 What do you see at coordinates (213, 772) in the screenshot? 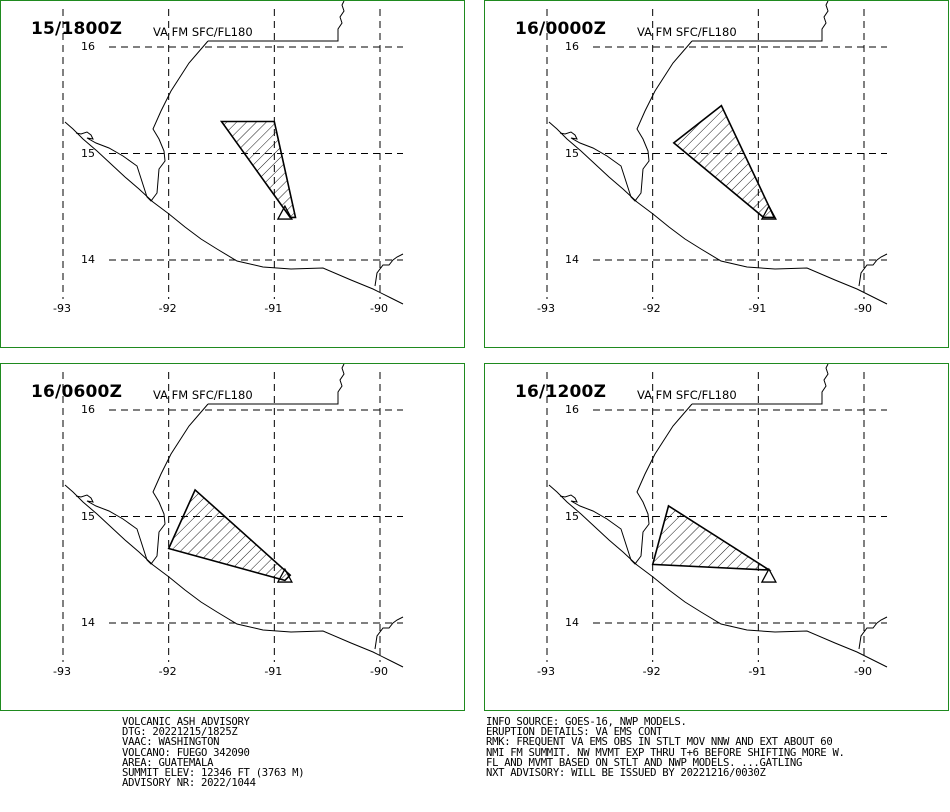
I see `advisory-line: SUMMIT ELEV: 12346 FT (3763 M)` at bounding box center [213, 772].